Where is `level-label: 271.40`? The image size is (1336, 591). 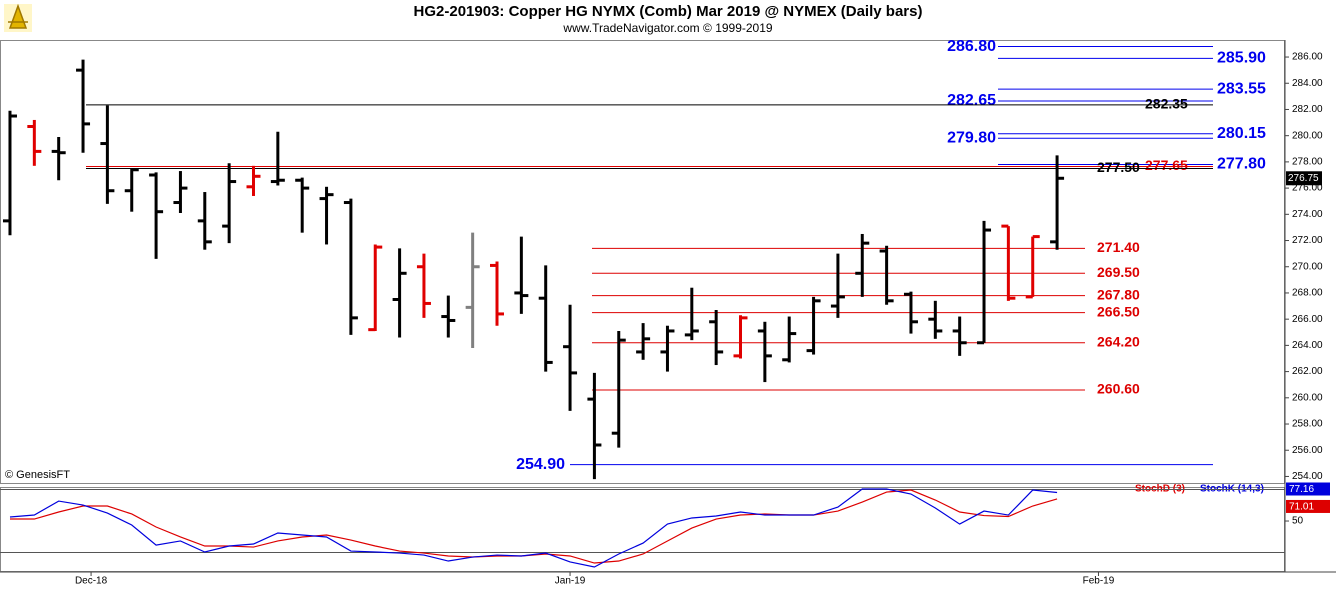 level-label: 271.40 is located at coordinates (1118, 247).